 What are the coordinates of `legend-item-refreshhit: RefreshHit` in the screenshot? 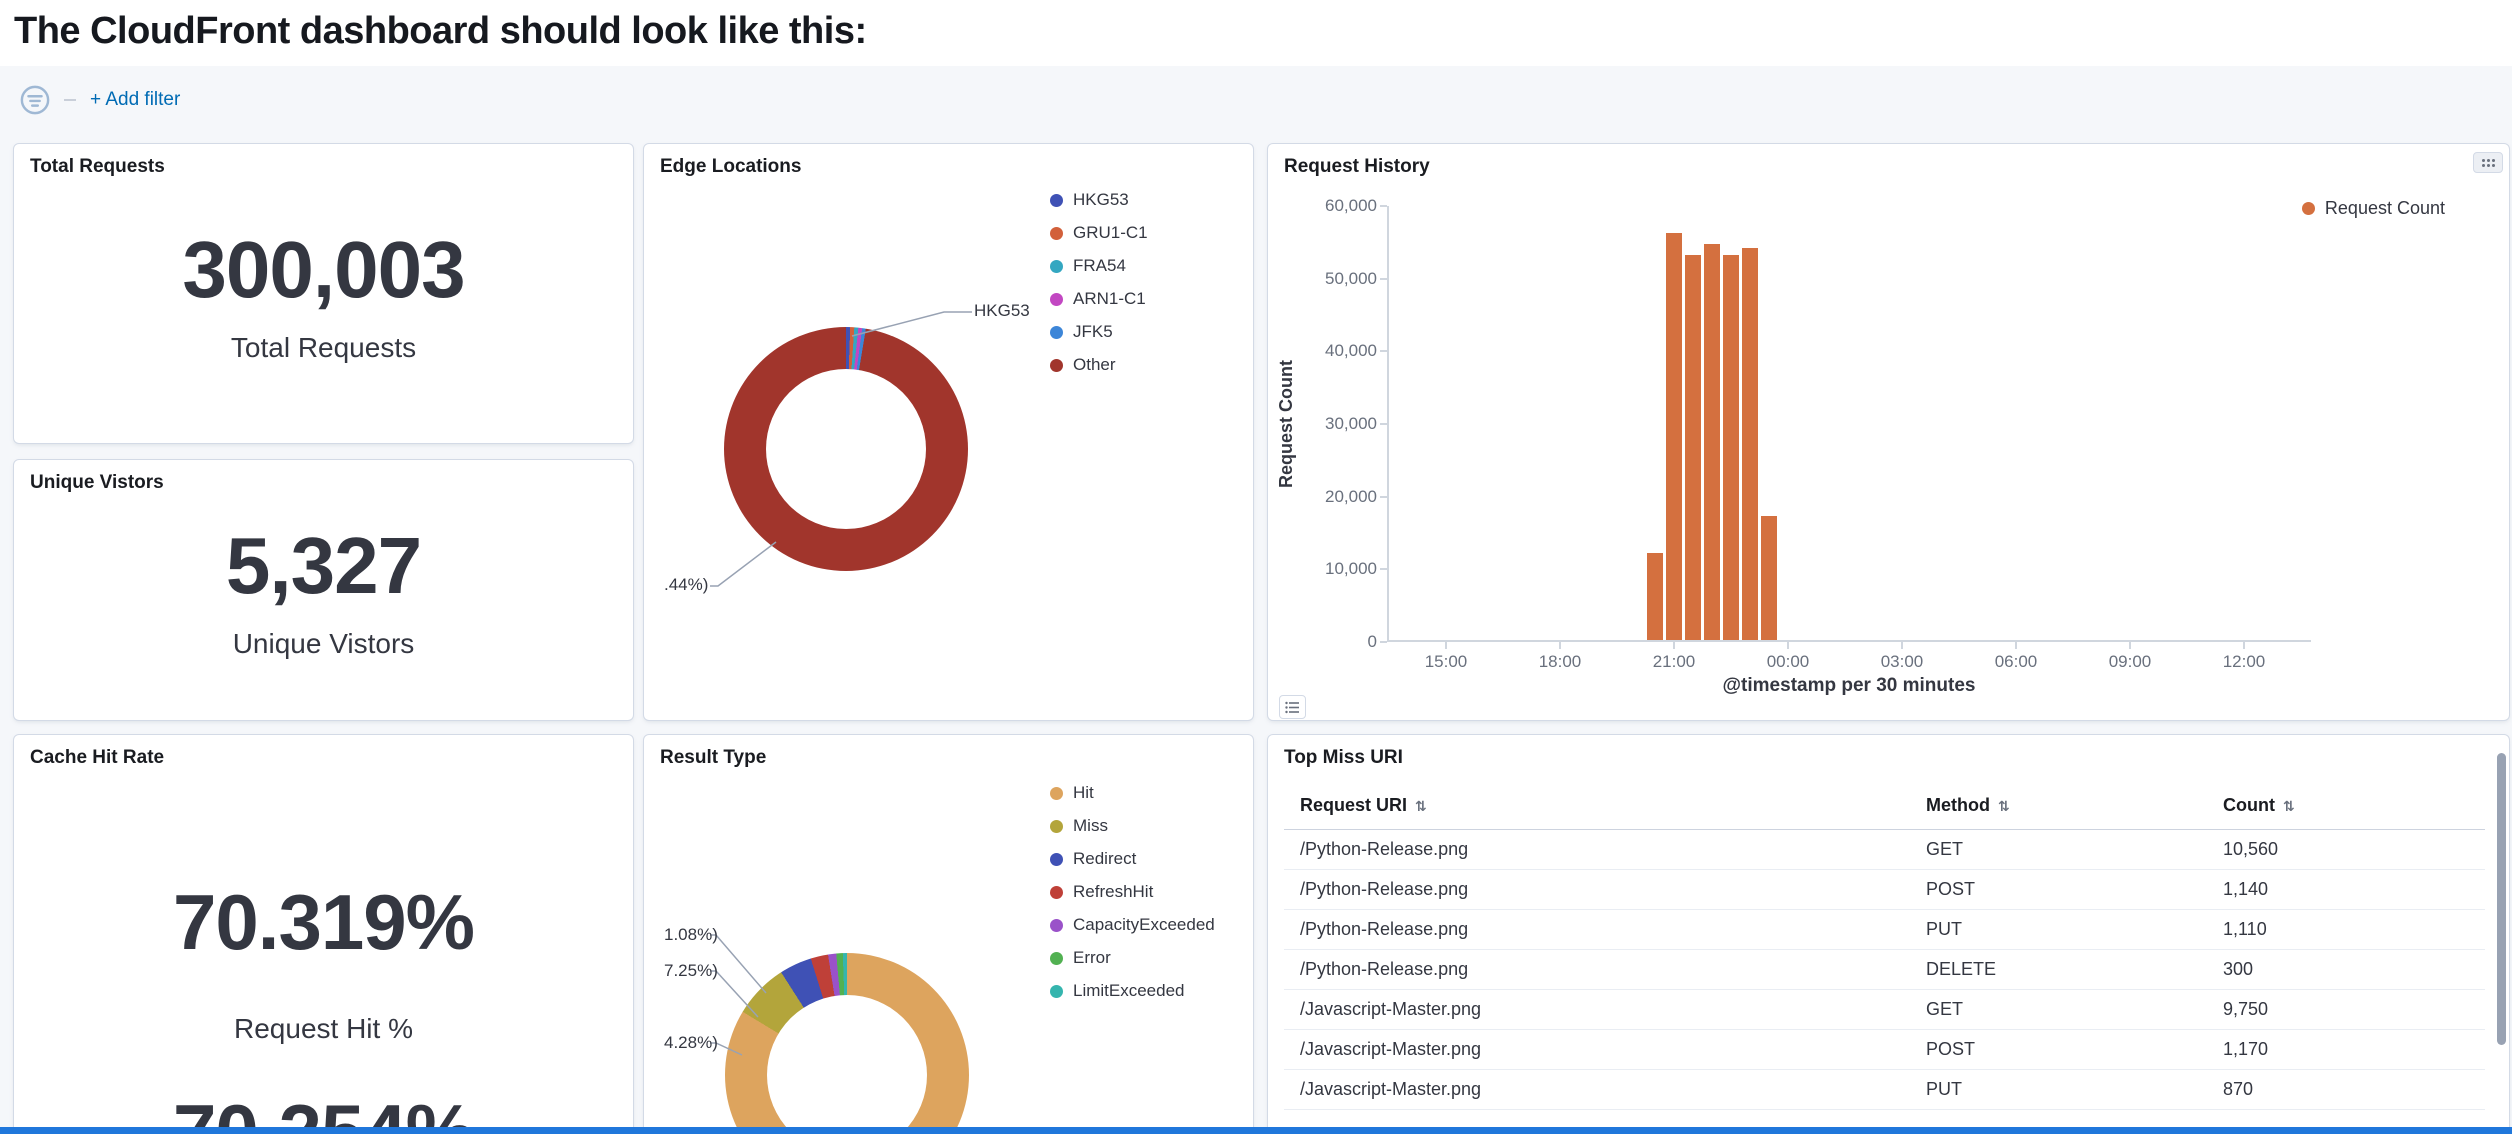 It's located at (1132, 892).